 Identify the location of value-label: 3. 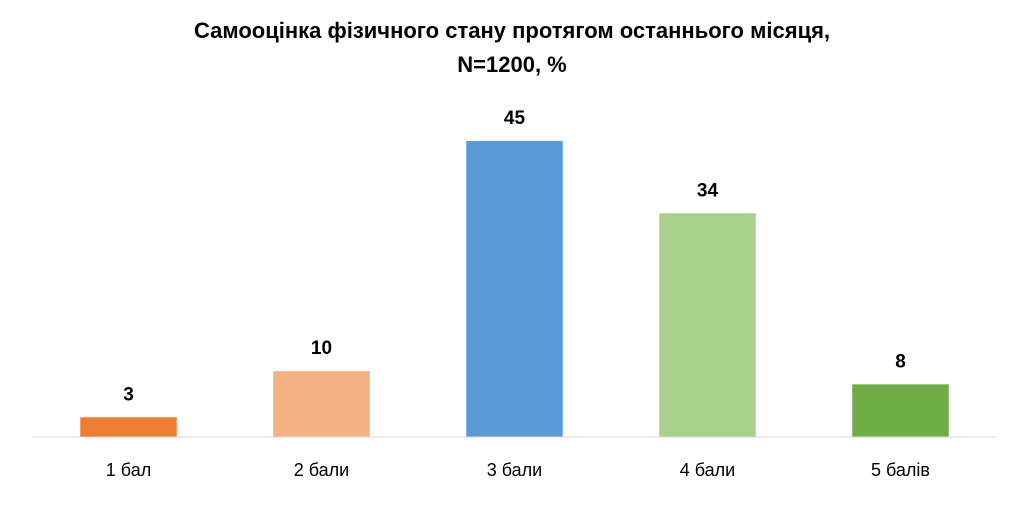
(128, 394).